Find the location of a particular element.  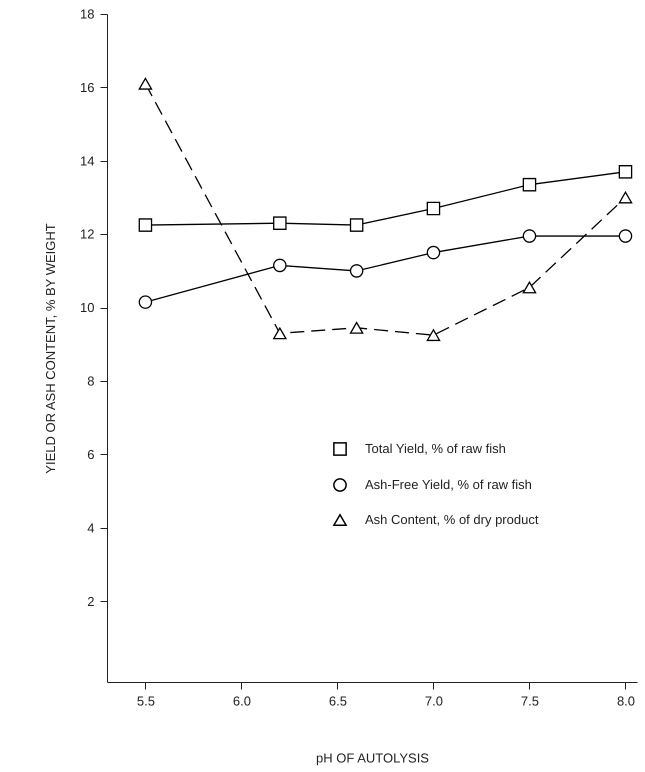

y-tick-label: 10 is located at coordinates (87, 308).